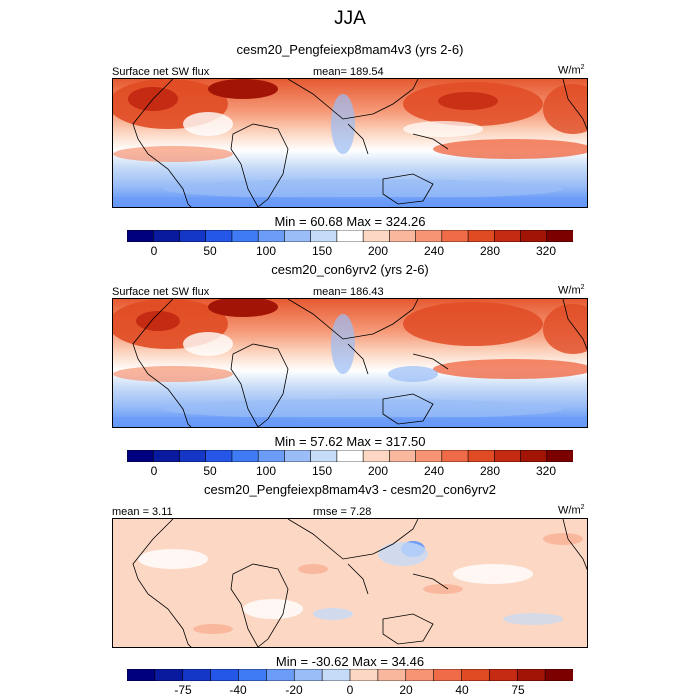  I want to click on panel-1-units: W/m2, so click(571, 70).